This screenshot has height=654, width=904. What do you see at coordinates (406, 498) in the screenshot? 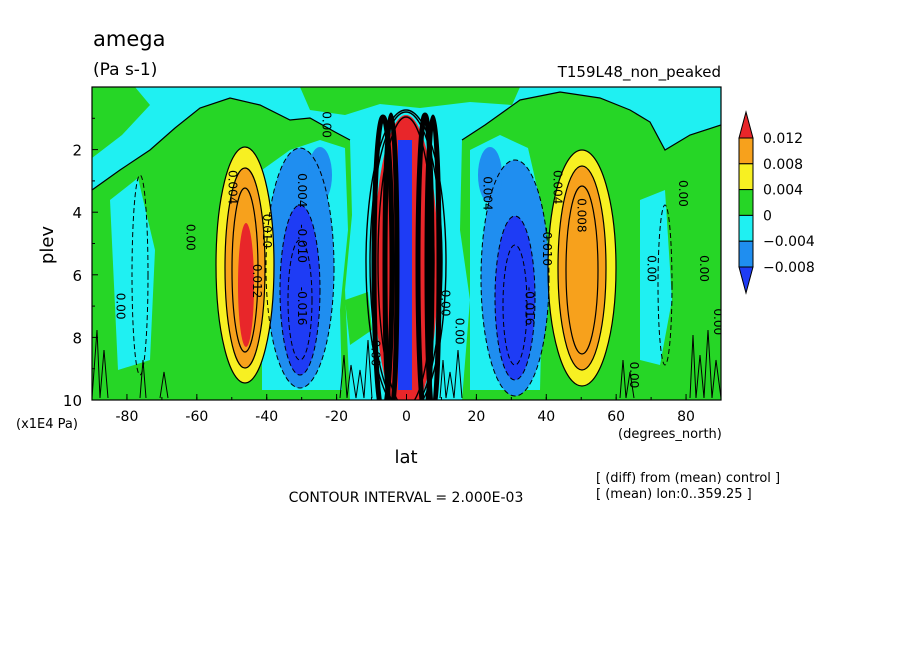
I see `contour-interval: CONTOUR INTERVAL = 2.000E-03` at bounding box center [406, 498].